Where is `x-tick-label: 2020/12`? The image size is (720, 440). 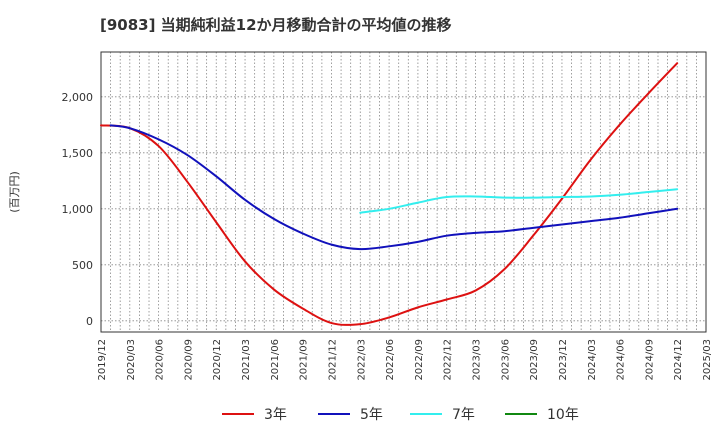 x-tick-label: 2020/12 is located at coordinates (217, 360).